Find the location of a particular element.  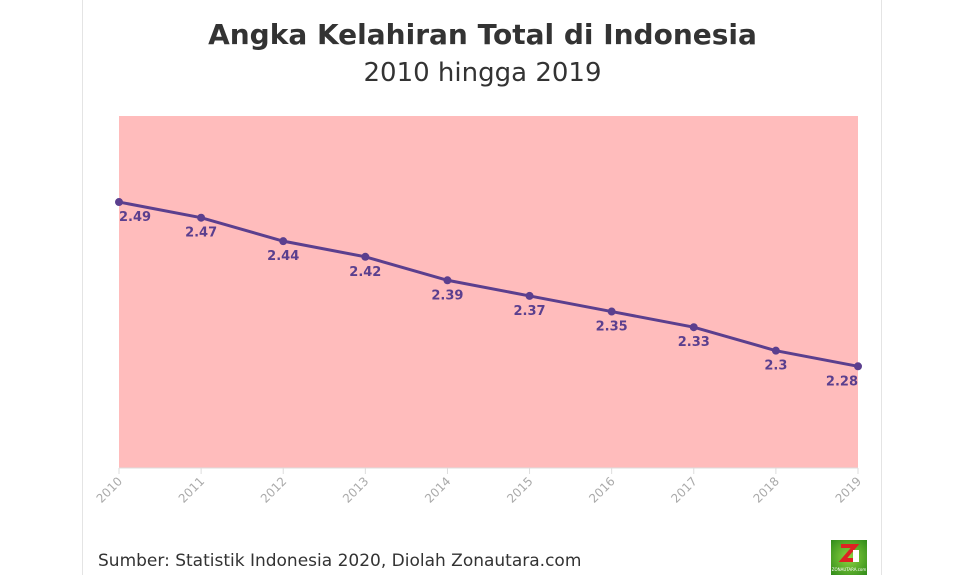

chart-title: Angka Kelahiran Total di Indonesia is located at coordinates (482, 34).